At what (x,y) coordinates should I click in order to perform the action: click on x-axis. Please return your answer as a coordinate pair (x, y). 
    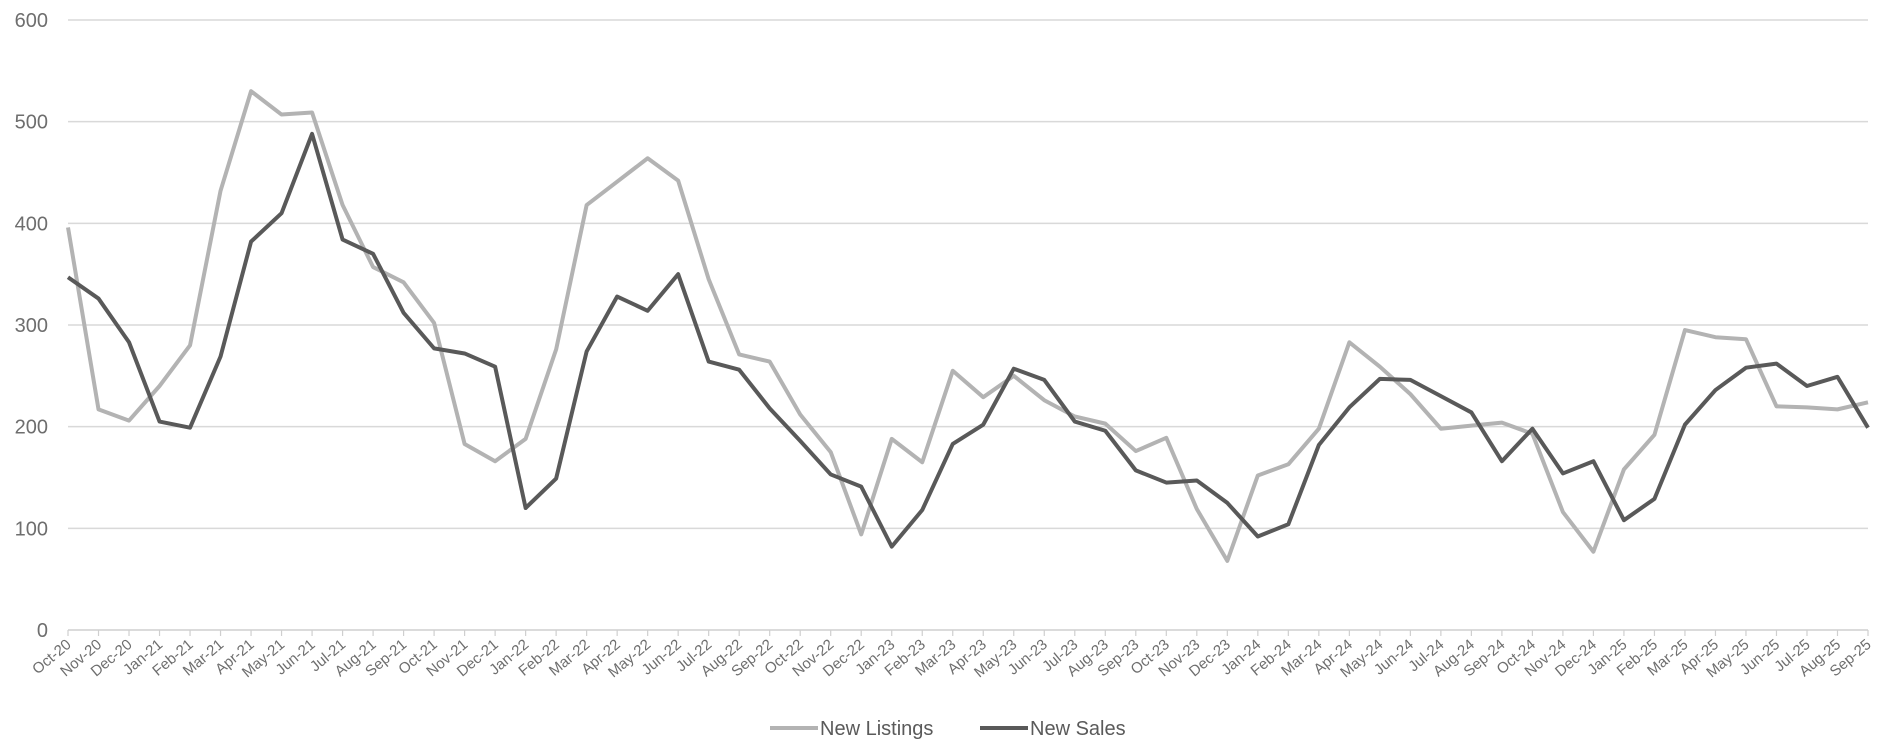
    Looking at the image, I should click on (968, 632).